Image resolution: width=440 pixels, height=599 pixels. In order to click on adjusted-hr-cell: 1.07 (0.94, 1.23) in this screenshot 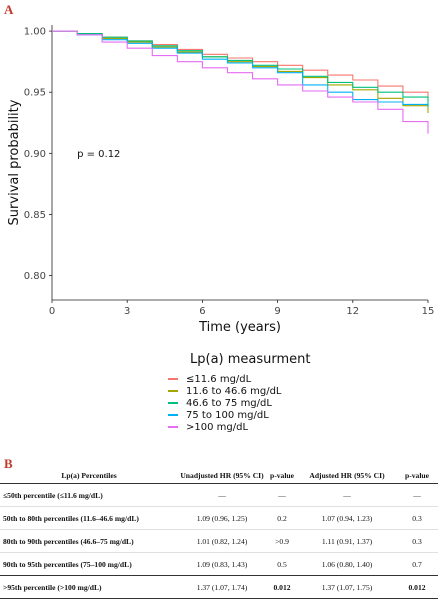, I will do `click(347, 518)`.